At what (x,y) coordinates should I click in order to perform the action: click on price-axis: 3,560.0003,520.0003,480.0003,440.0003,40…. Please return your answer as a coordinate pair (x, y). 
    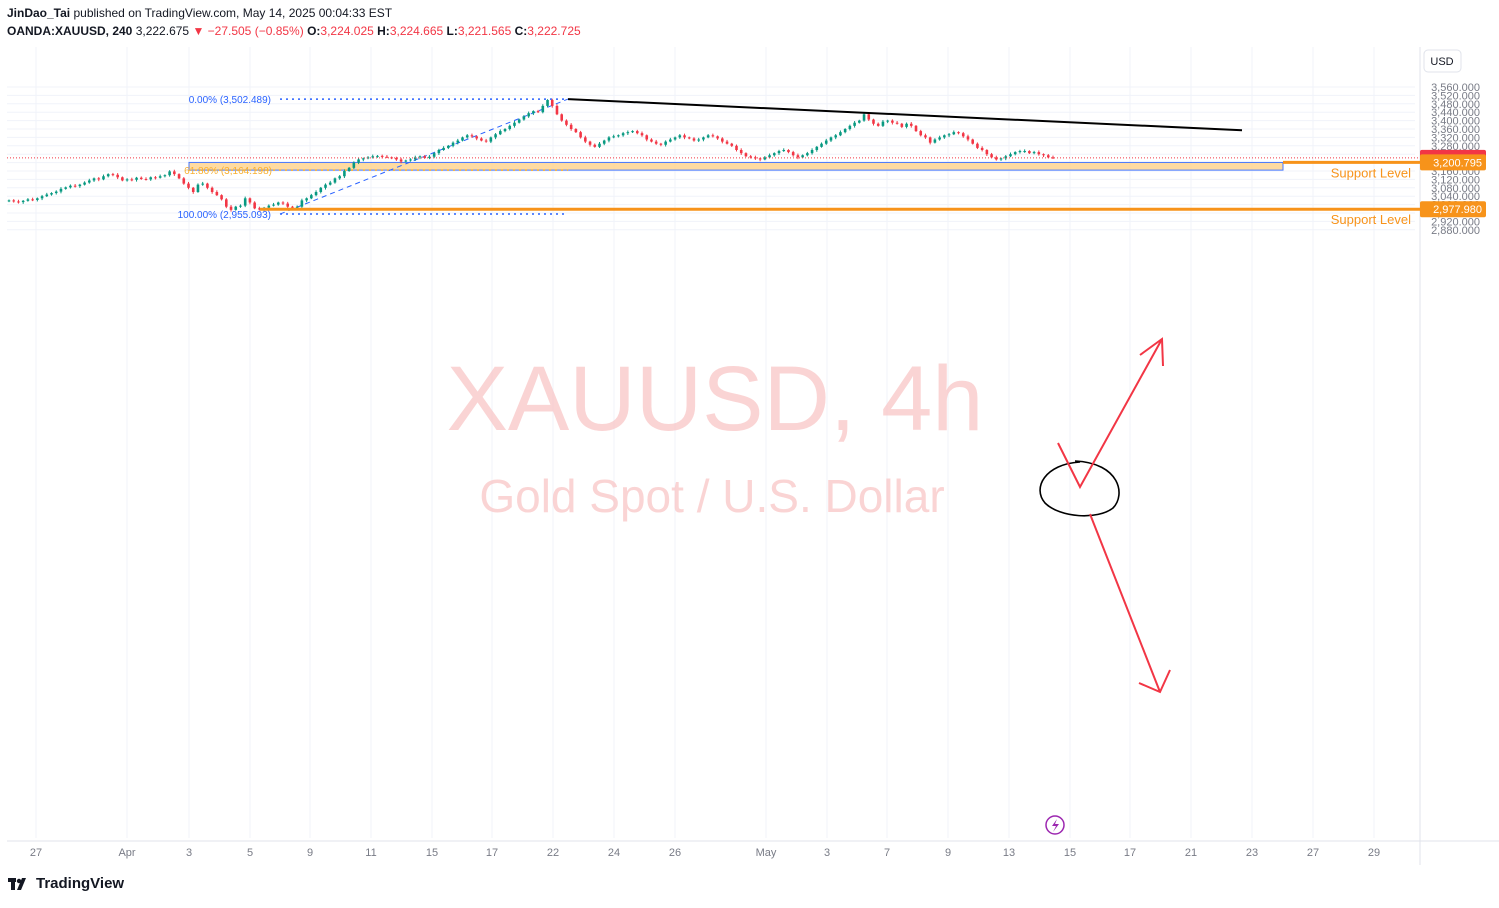
    Looking at the image, I should click on (1453, 143).